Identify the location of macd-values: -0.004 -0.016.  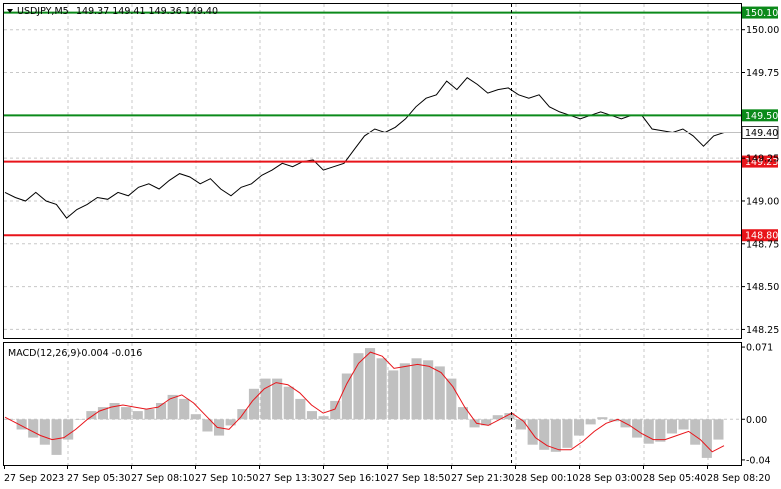
(110, 353).